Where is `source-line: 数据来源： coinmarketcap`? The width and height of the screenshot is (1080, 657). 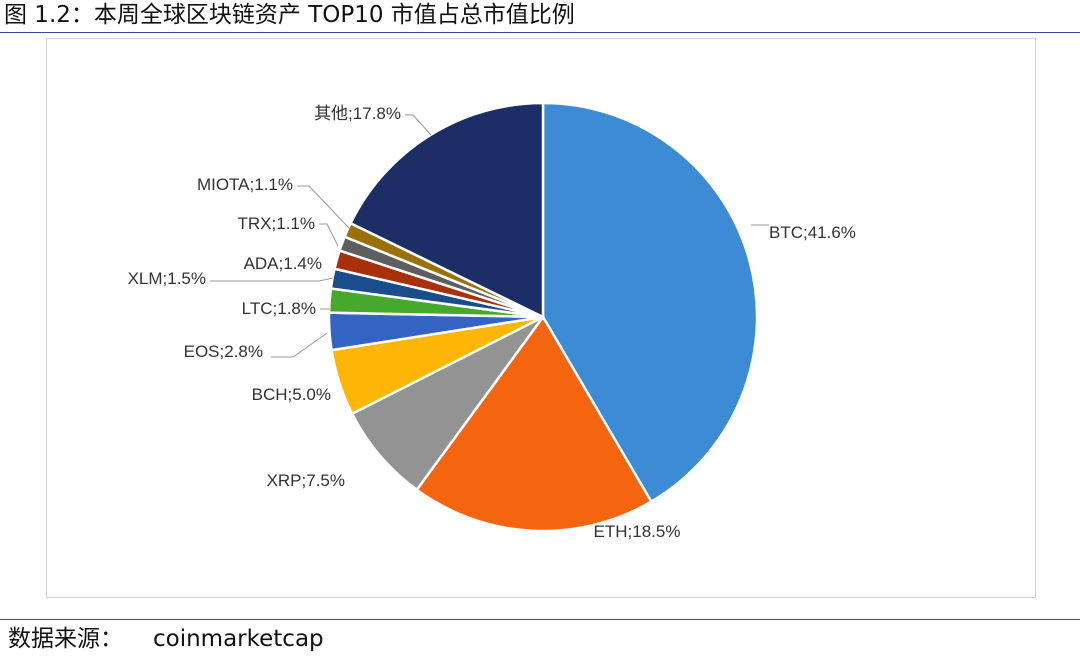
source-line: 数据来源： coinmarketcap is located at coordinates (166, 639).